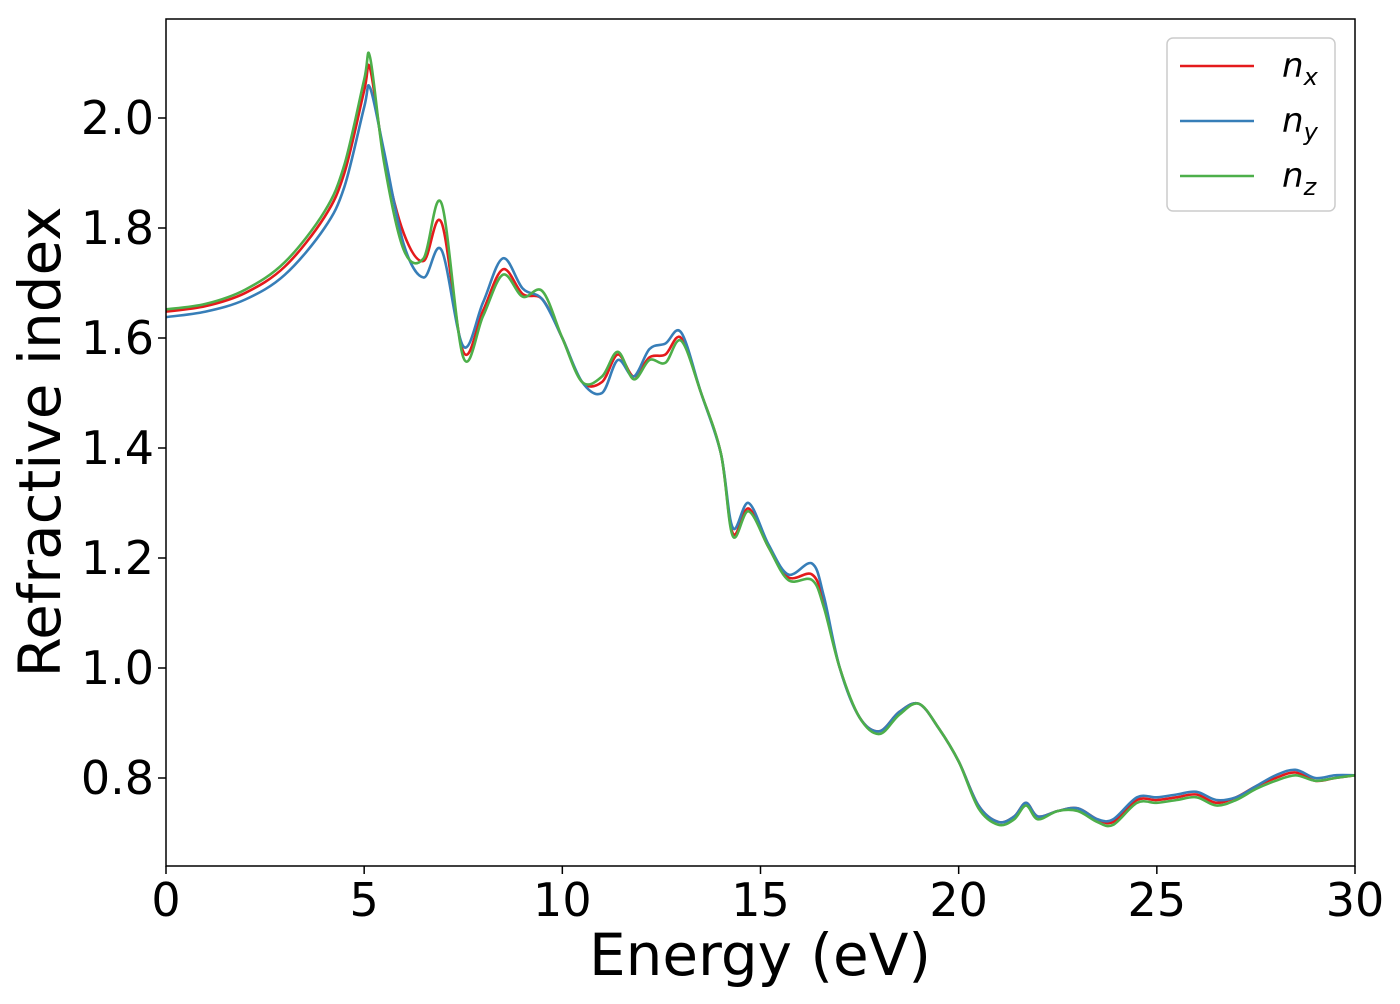 This screenshot has width=1400, height=1004. I want to click on legend-label-nz: nz, so click(1300, 178).